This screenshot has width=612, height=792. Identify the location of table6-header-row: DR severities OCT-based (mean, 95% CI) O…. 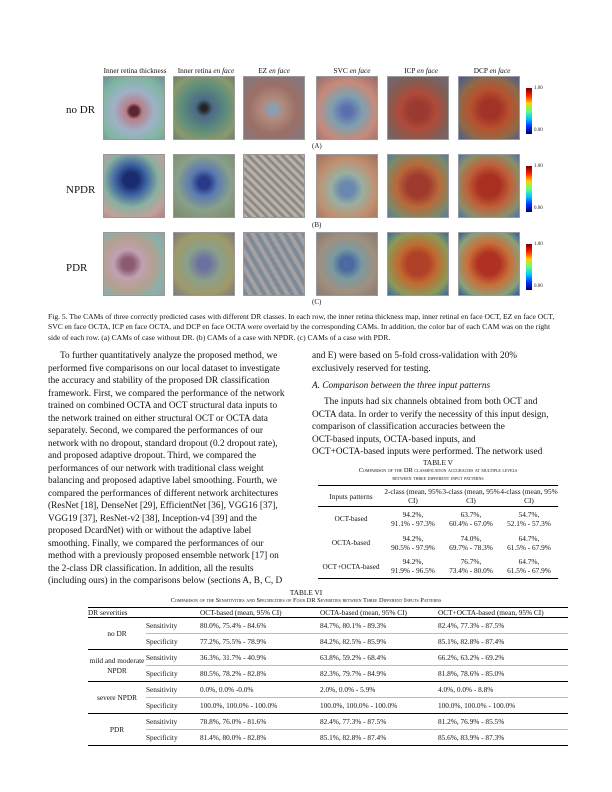
(328, 612).